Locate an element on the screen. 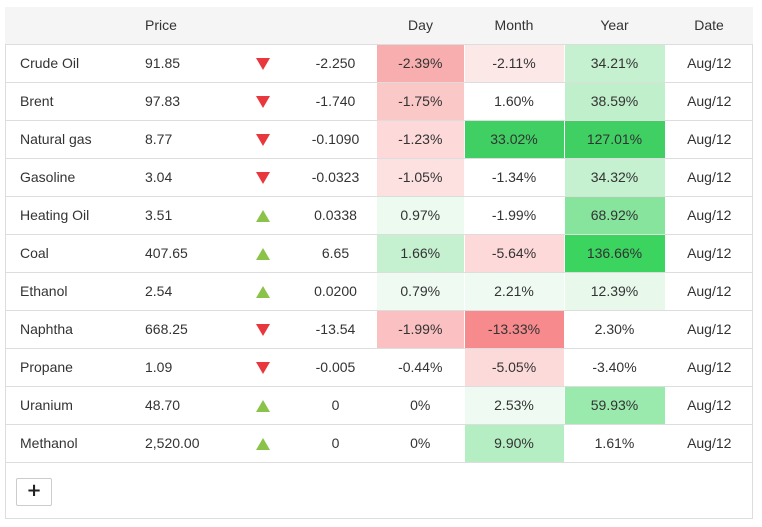  month-change: -1.34% is located at coordinates (514, 177).